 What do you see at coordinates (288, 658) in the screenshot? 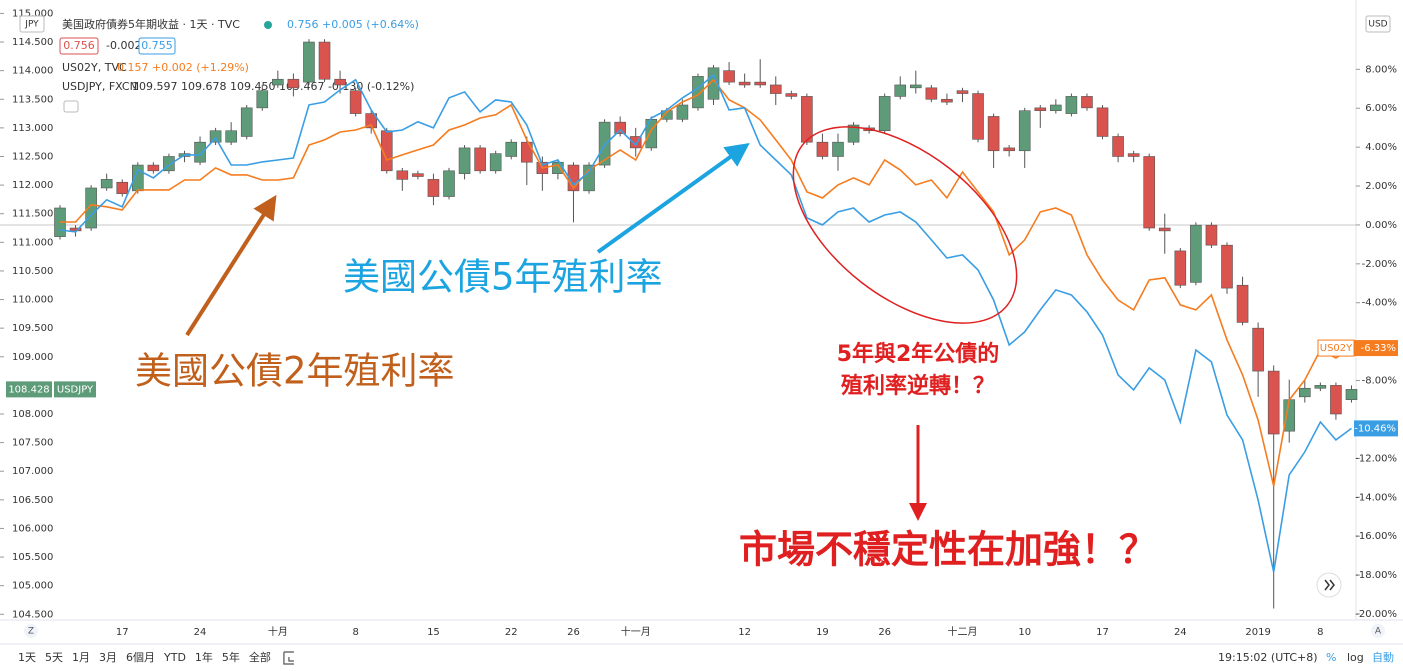
I see `compare-icon` at bounding box center [288, 658].